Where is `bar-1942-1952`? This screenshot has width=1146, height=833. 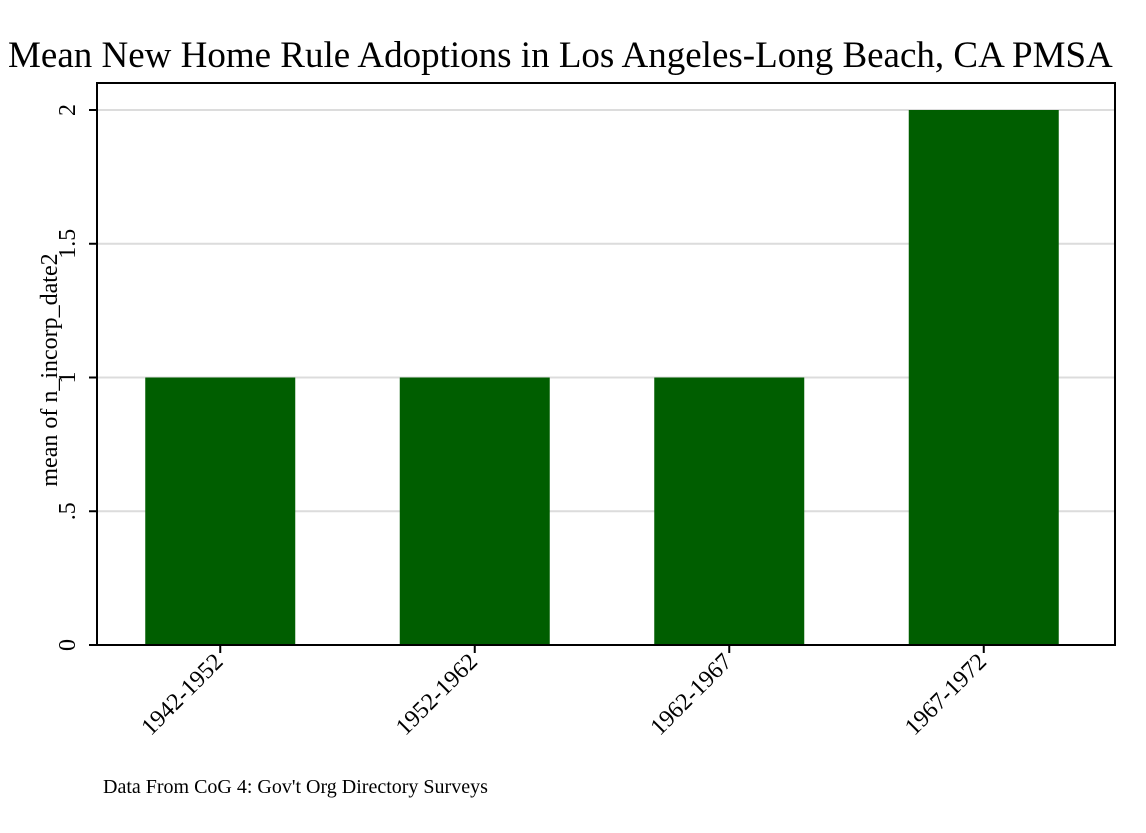
bar-1942-1952 is located at coordinates (220, 511).